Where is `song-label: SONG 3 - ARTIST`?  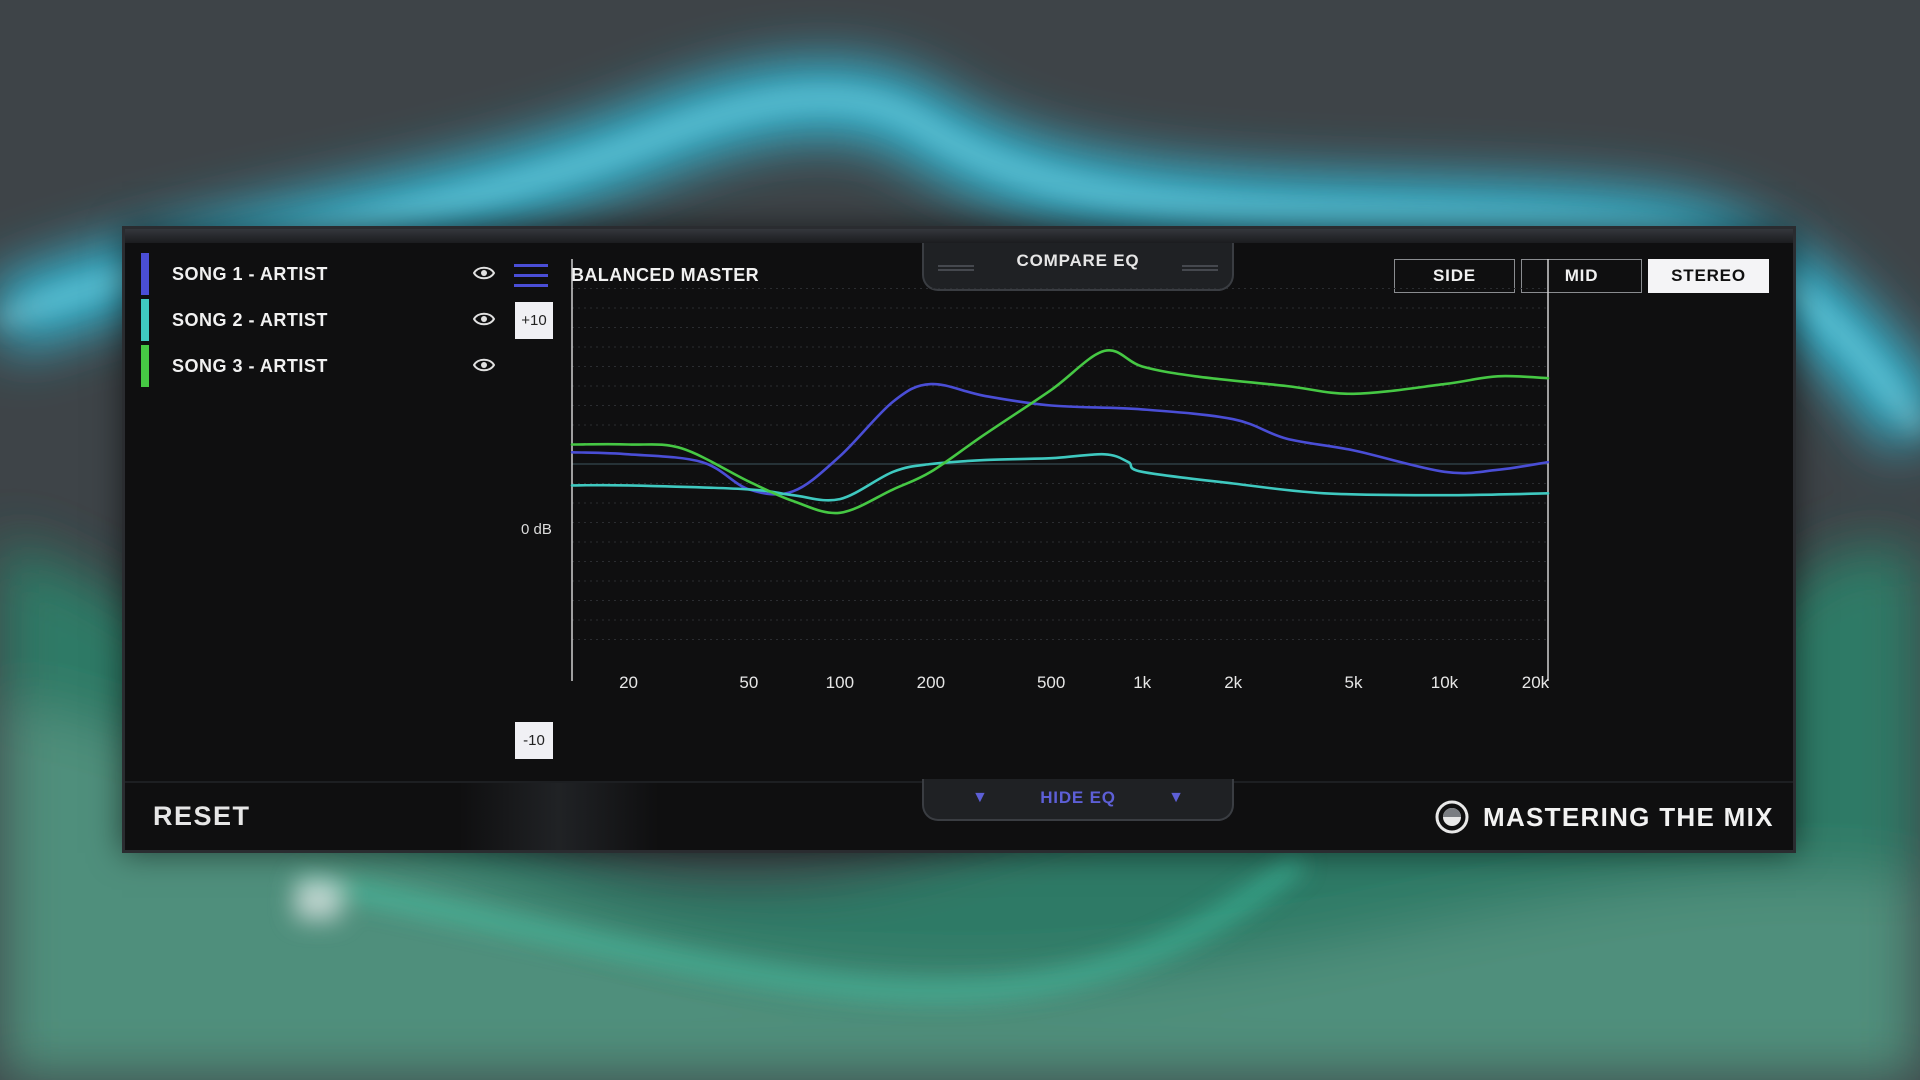 song-label: SONG 3 - ARTIST is located at coordinates (250, 365).